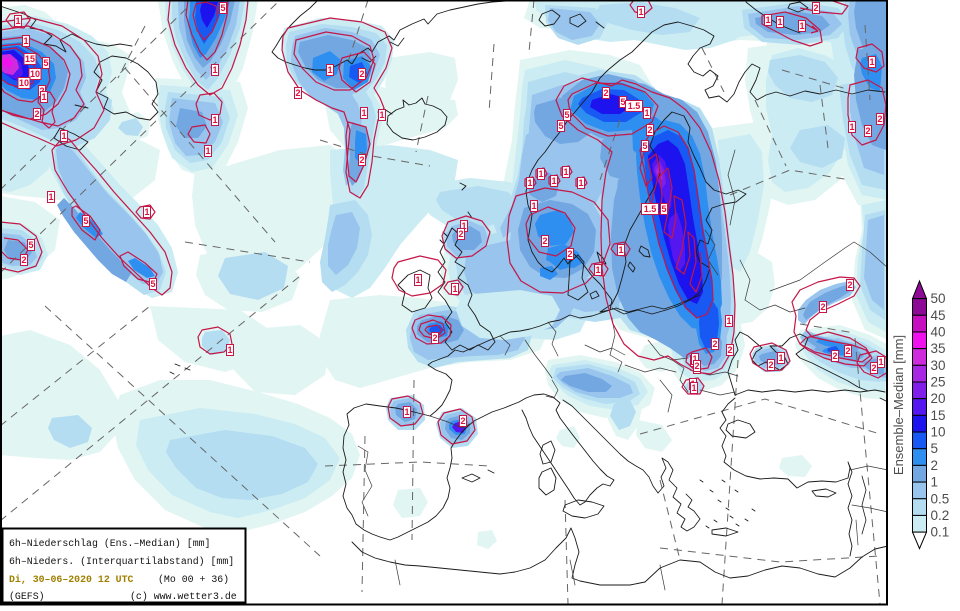  I want to click on svg-text:6h–Niederschlag (Ens.–Median): 6h–Niederschlag (Ens.–Median) [mm], so click(109, 543).